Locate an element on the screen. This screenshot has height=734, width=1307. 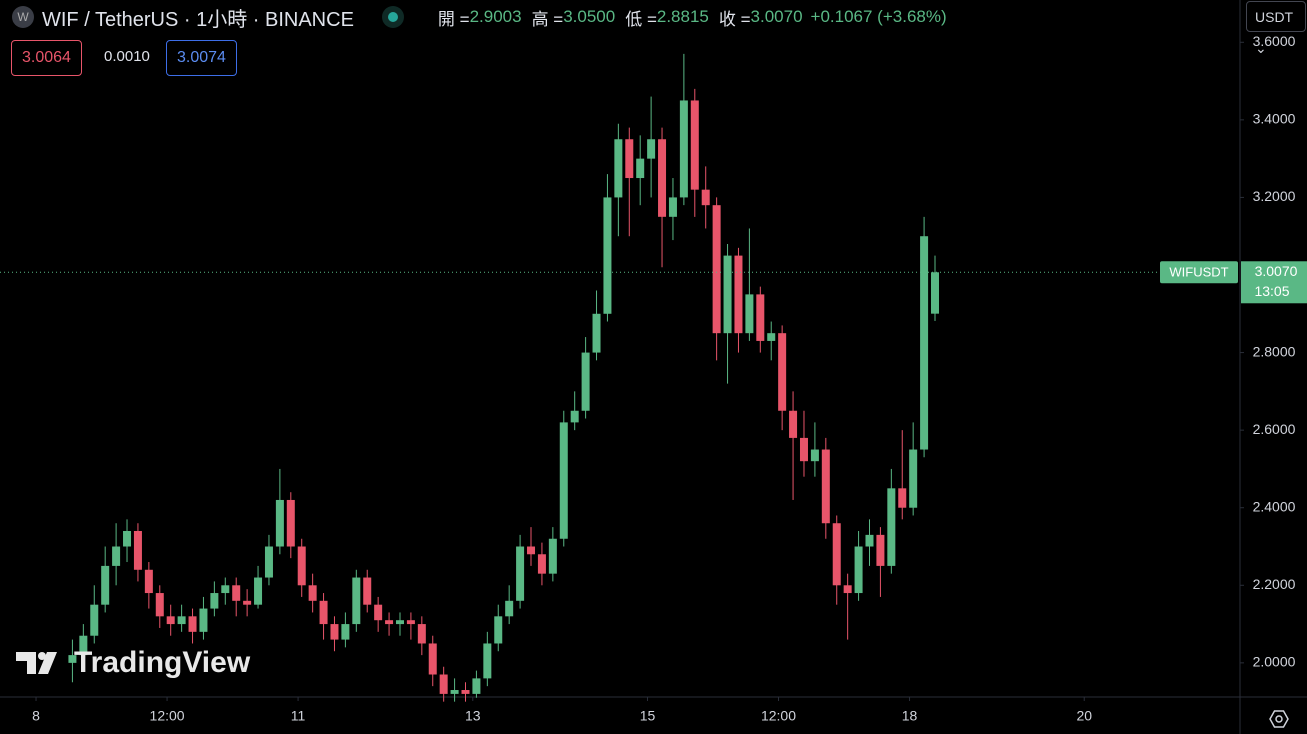
logo is located at coordinates (36, 663).